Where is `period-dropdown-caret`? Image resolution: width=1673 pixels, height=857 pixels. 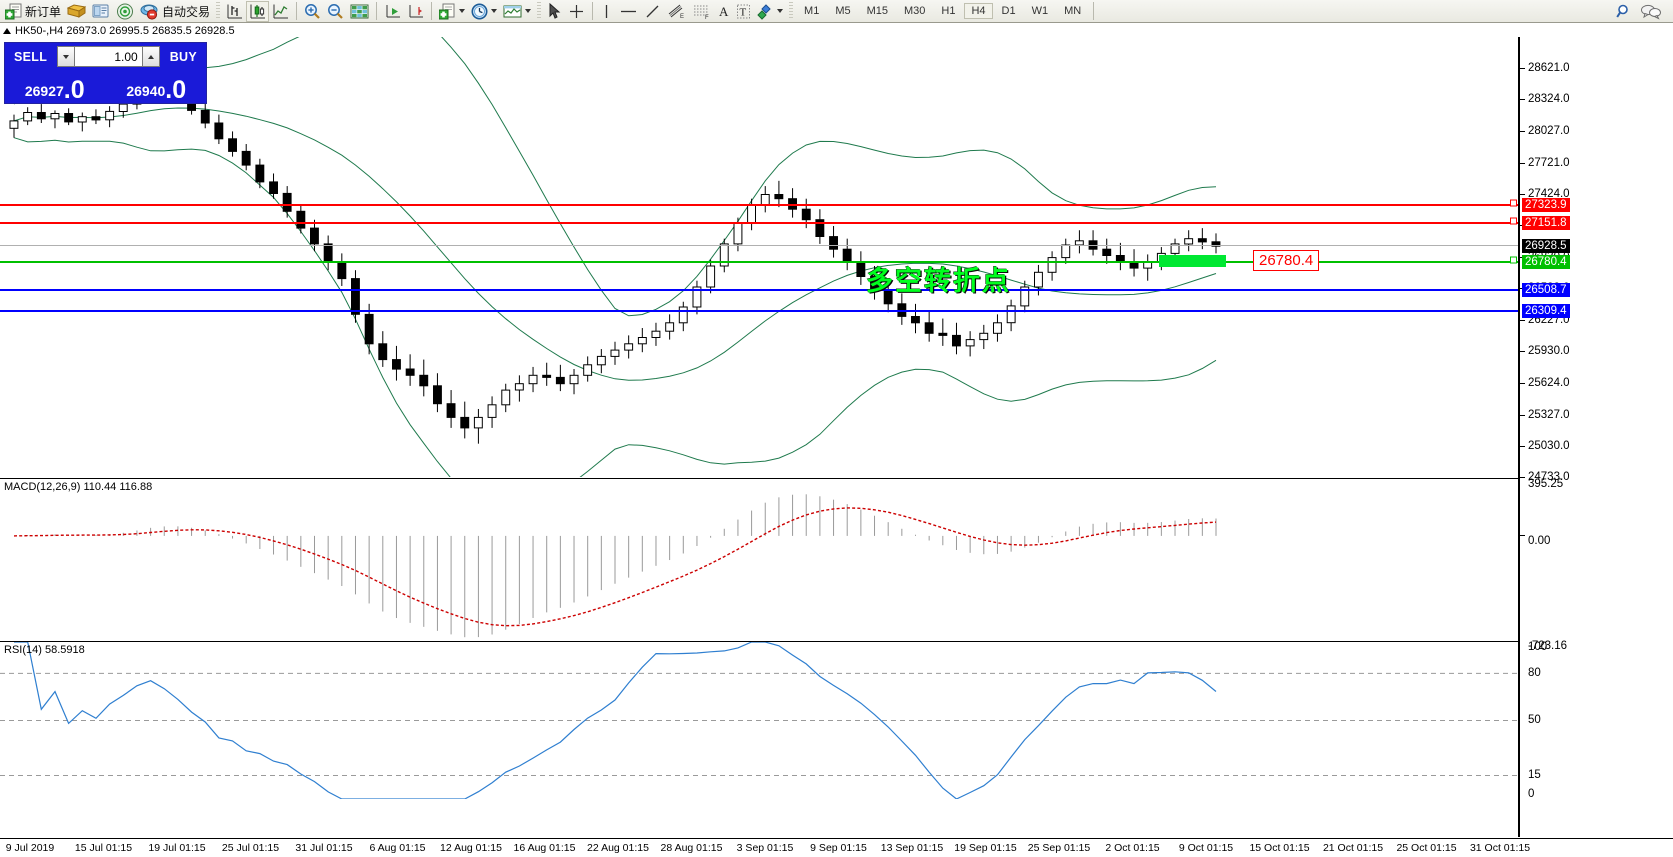 period-dropdown-caret is located at coordinates (494, 11).